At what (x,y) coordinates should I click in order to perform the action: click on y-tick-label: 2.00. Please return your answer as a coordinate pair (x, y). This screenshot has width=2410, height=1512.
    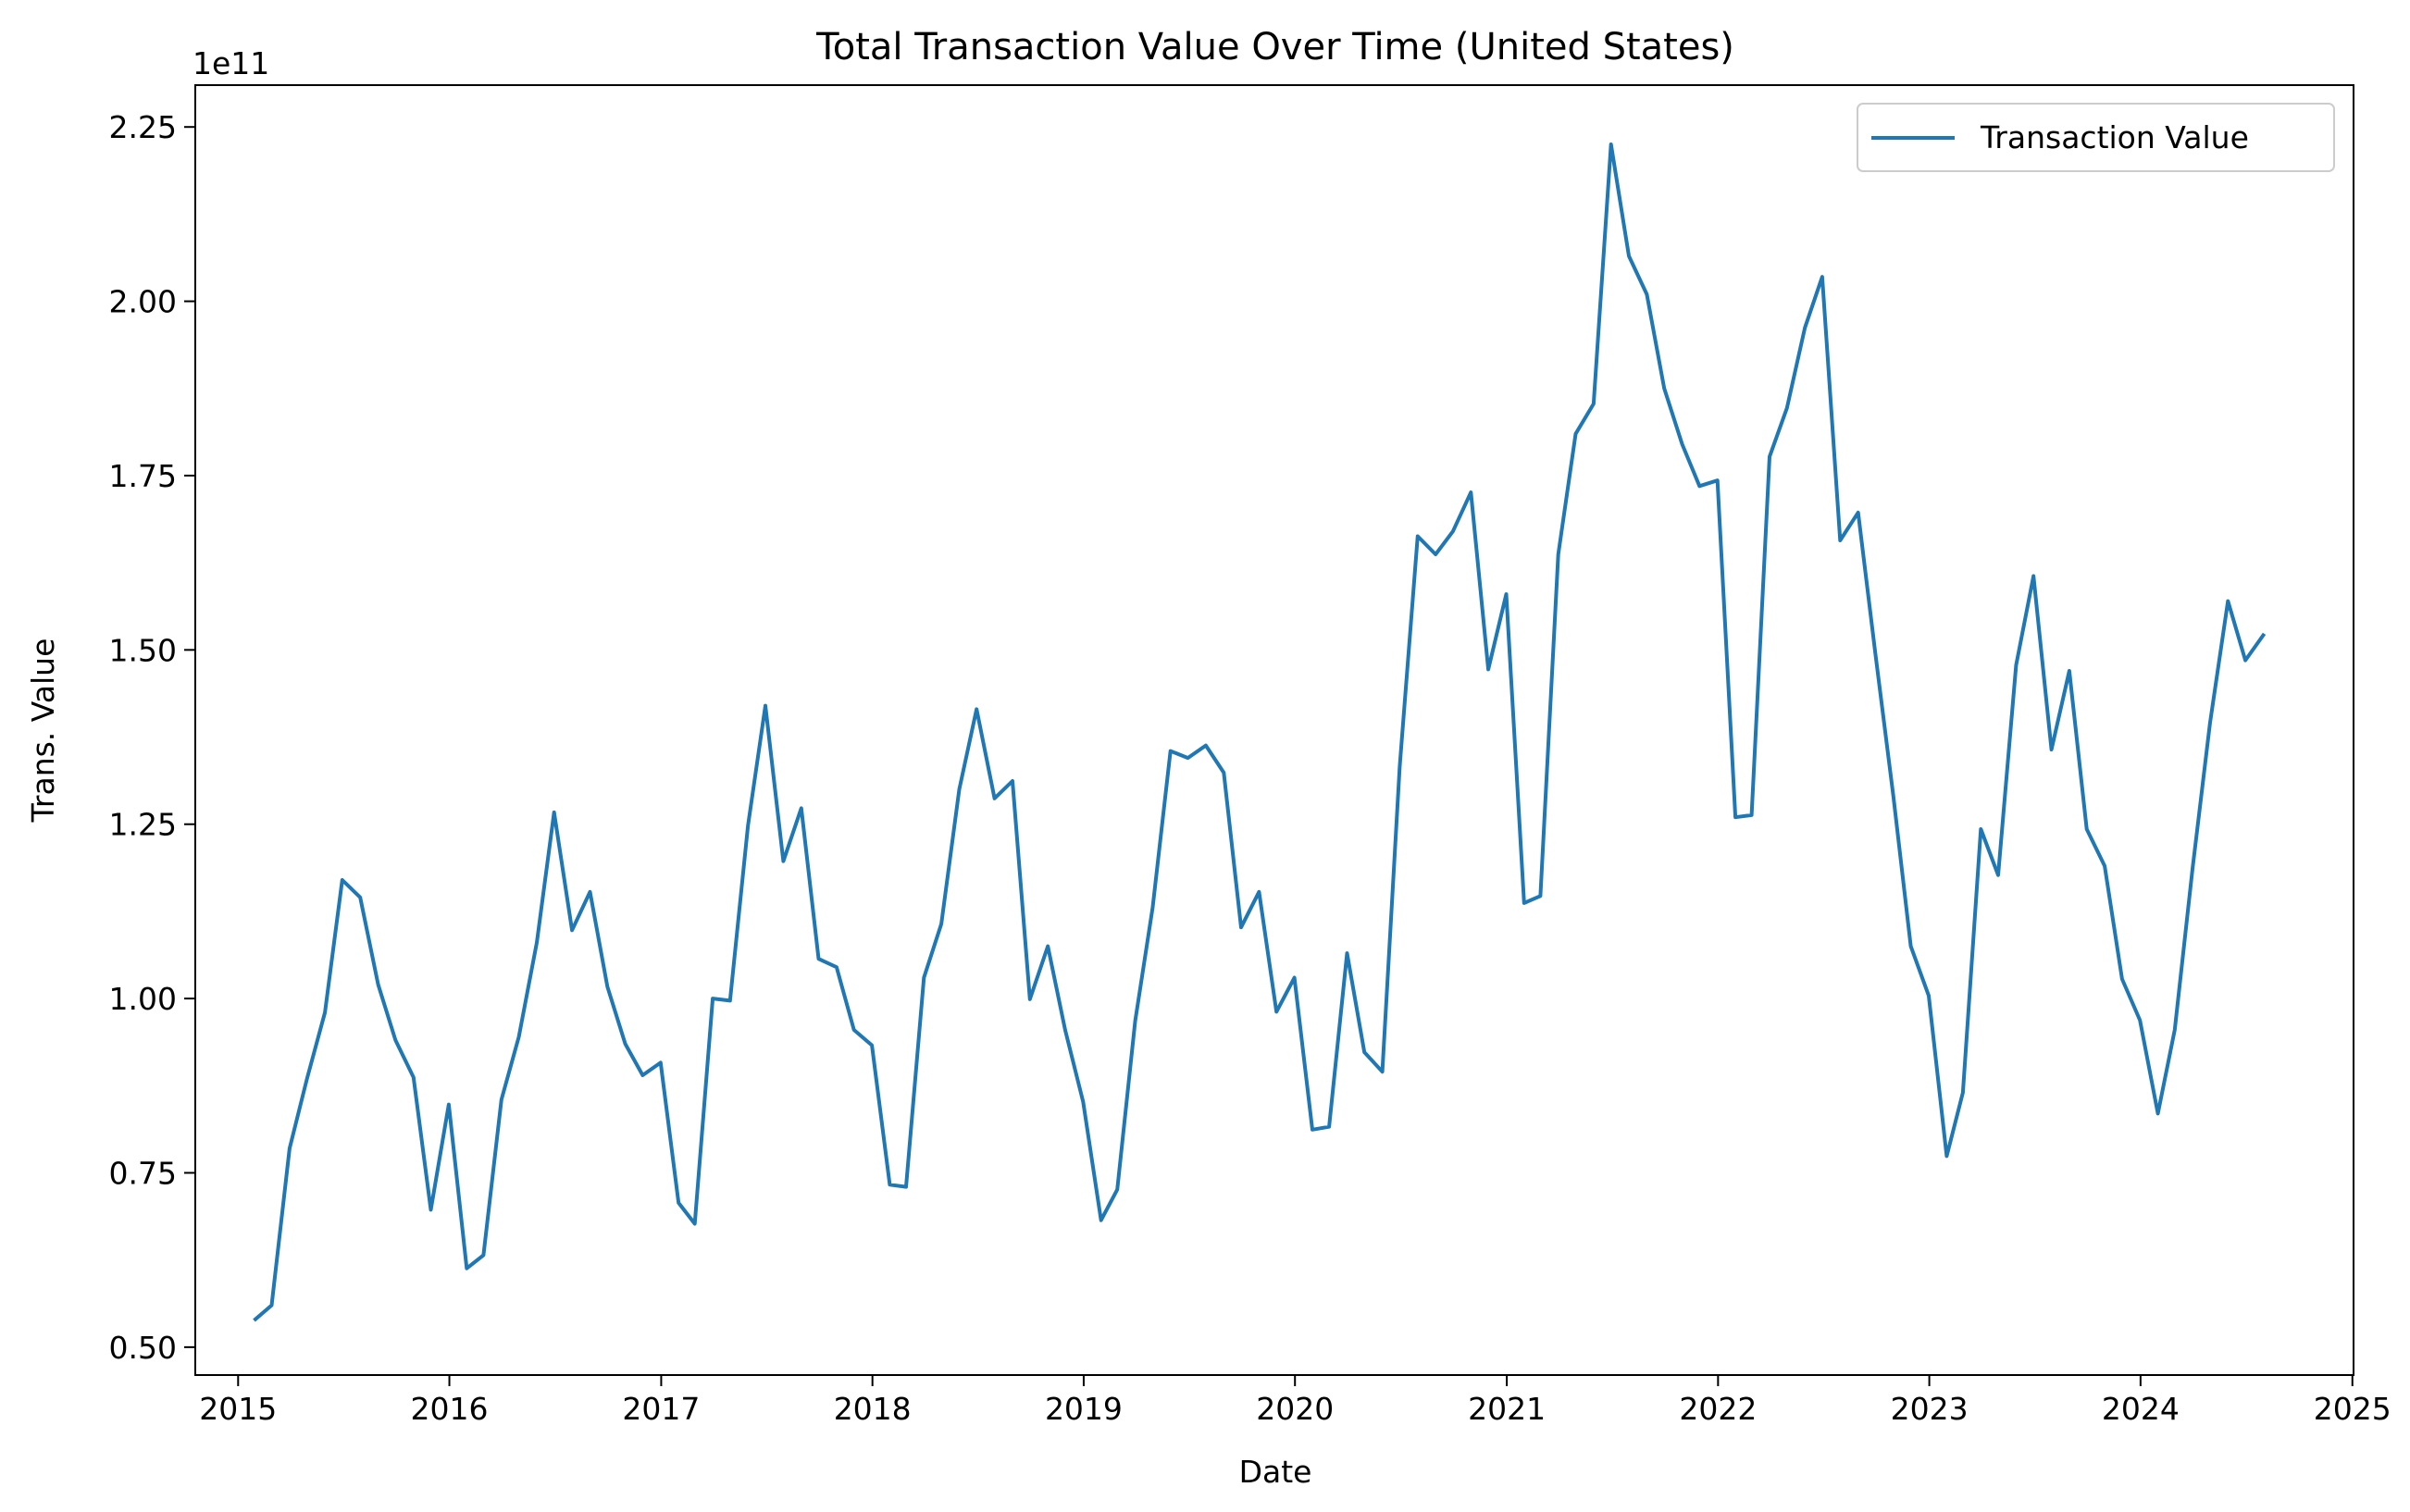
    Looking at the image, I should click on (143, 302).